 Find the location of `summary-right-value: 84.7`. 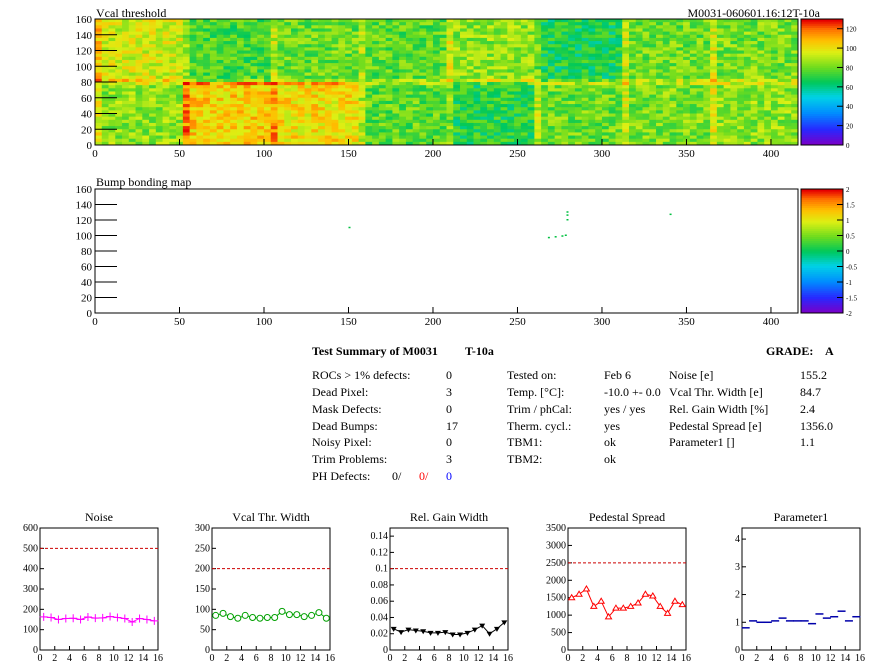

summary-right-value: 84.7 is located at coordinates (810, 392).